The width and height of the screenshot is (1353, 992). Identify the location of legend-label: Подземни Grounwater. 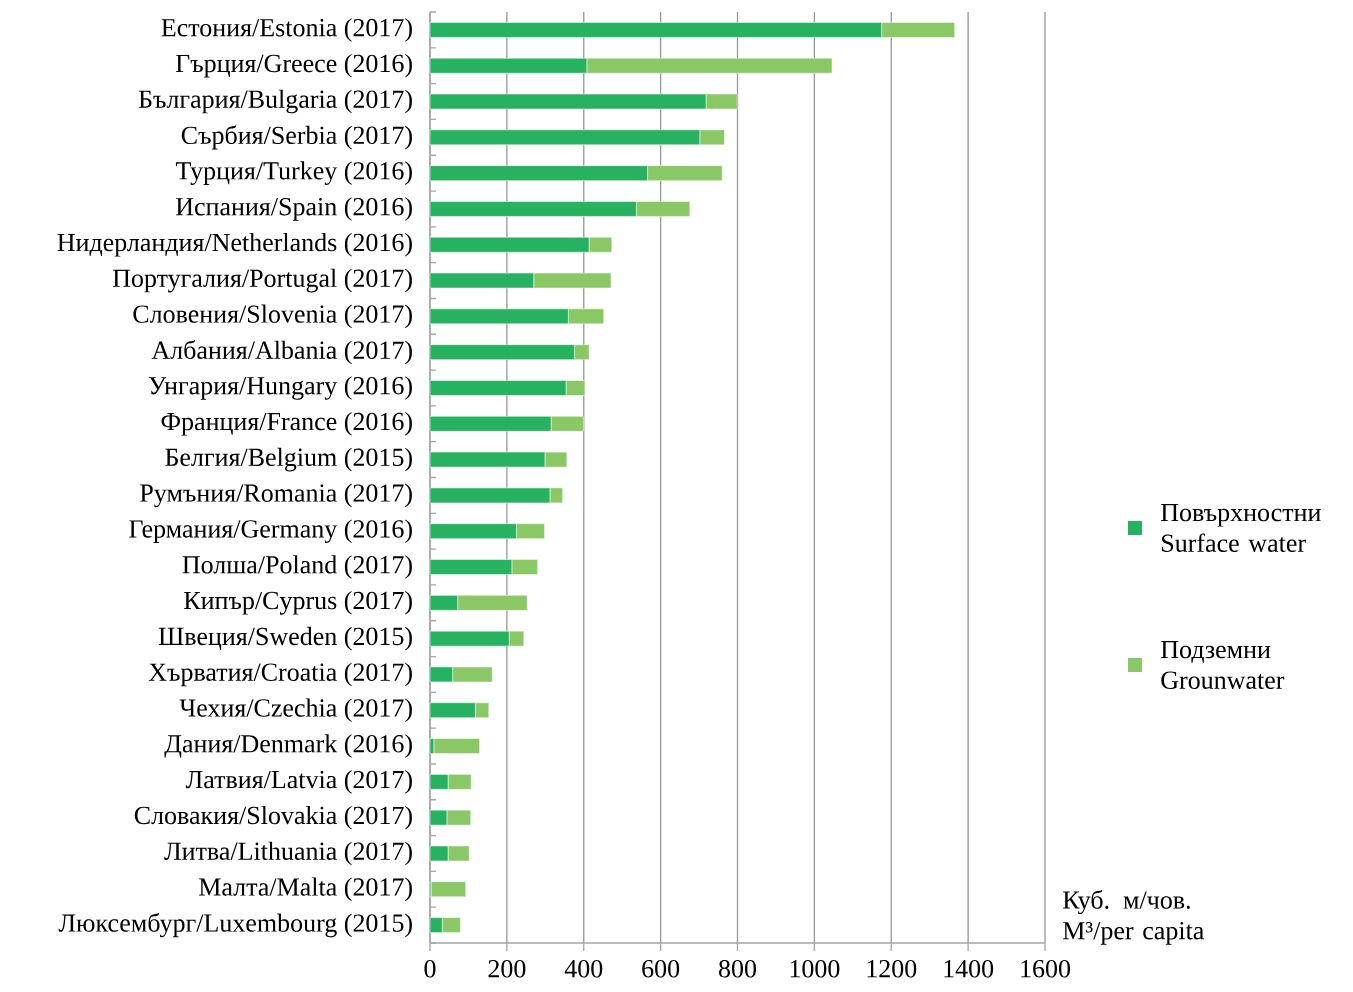
(1223, 665).